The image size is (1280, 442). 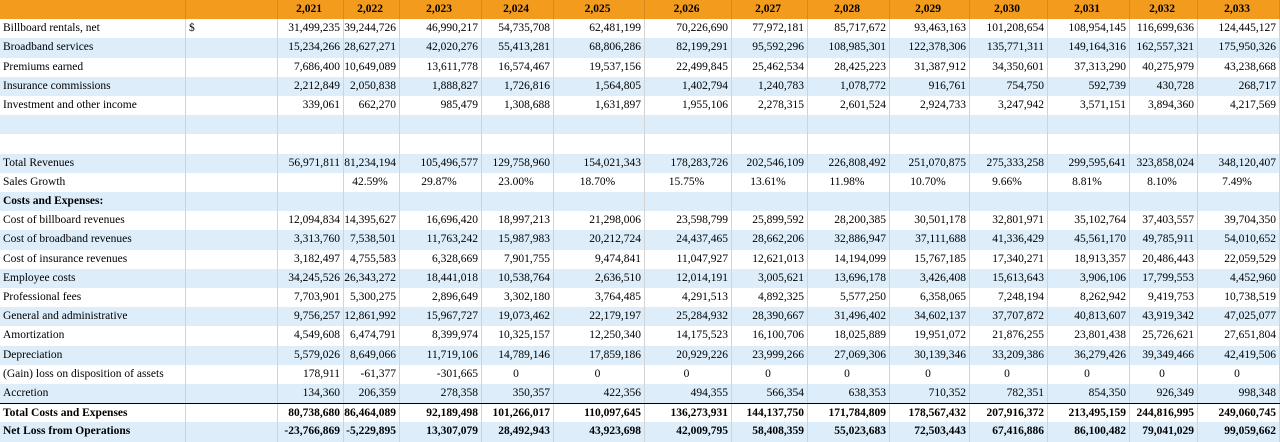 I want to click on value-cell: 62,481,199, so click(x=599, y=29).